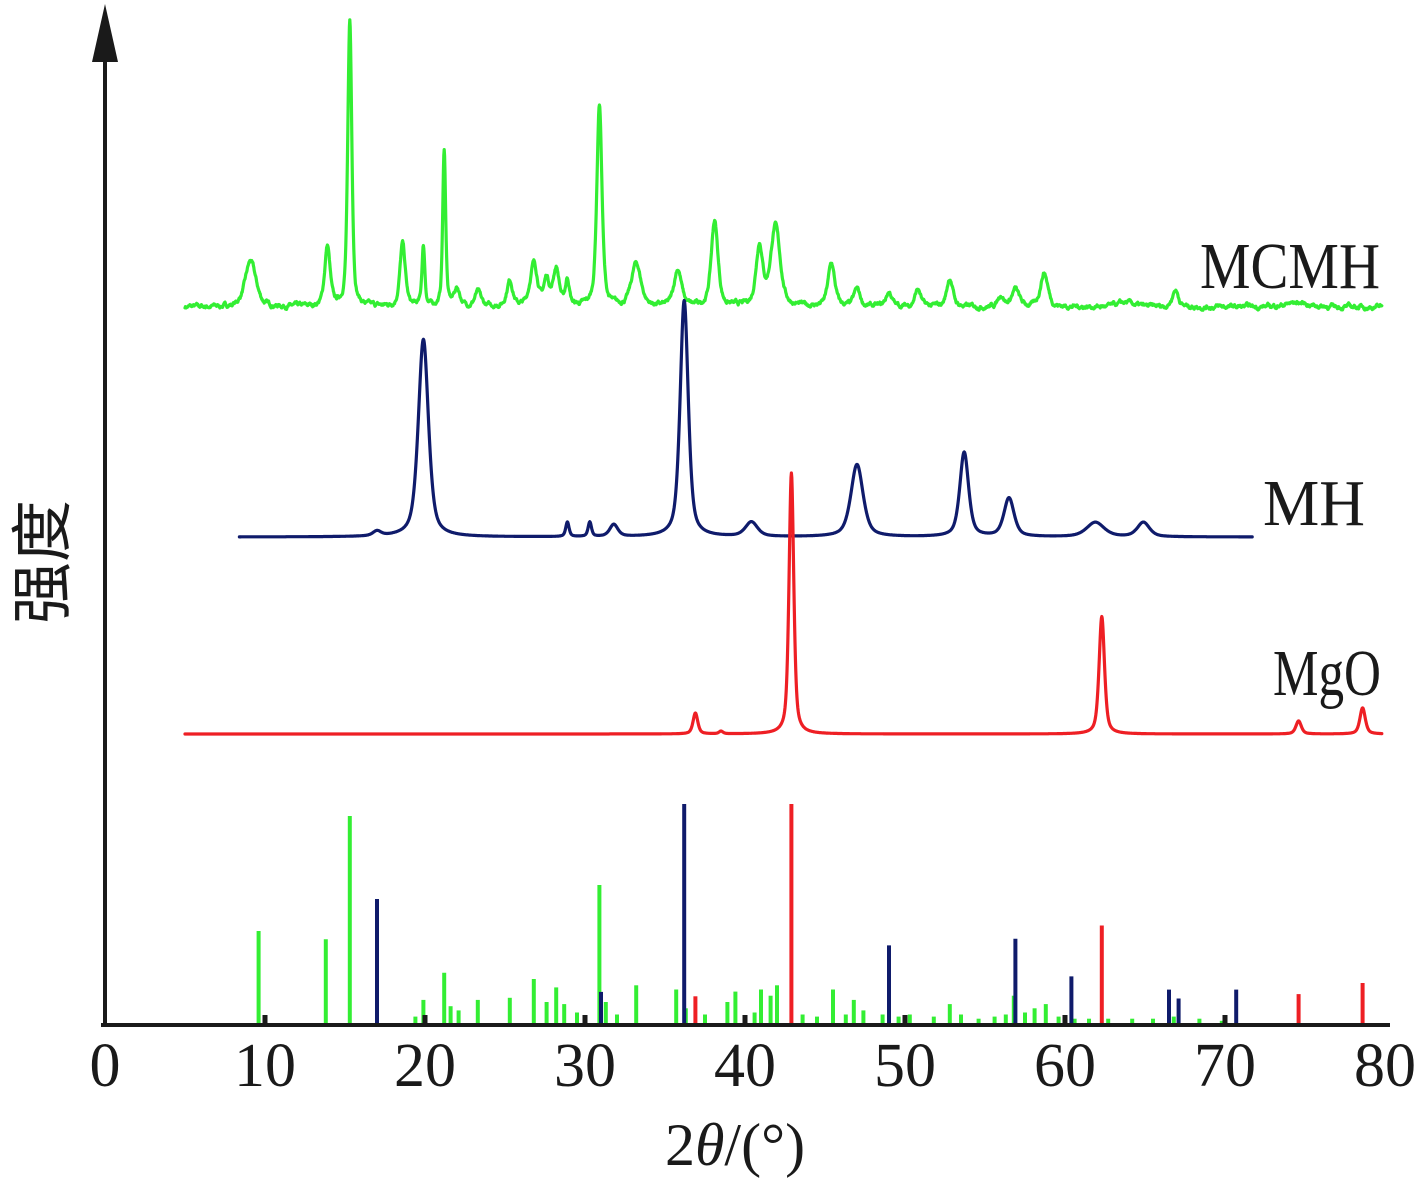 The image size is (1417, 1181). What do you see at coordinates (425, 1066) in the screenshot?
I see `x-tick-label: 20` at bounding box center [425, 1066].